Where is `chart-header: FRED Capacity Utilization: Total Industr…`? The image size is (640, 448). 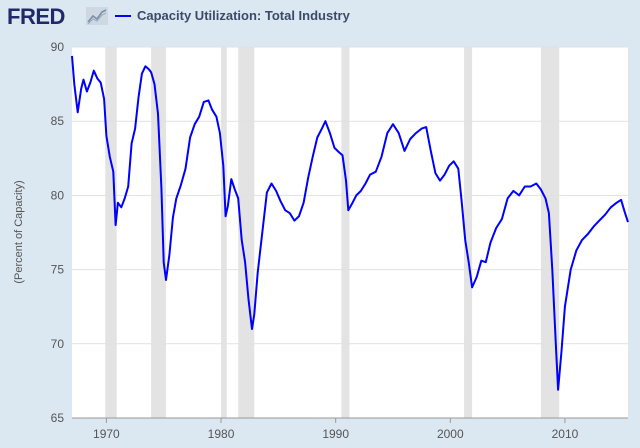
chart-header: FRED Capacity Utilization: Total Industr… is located at coordinates (320, 18).